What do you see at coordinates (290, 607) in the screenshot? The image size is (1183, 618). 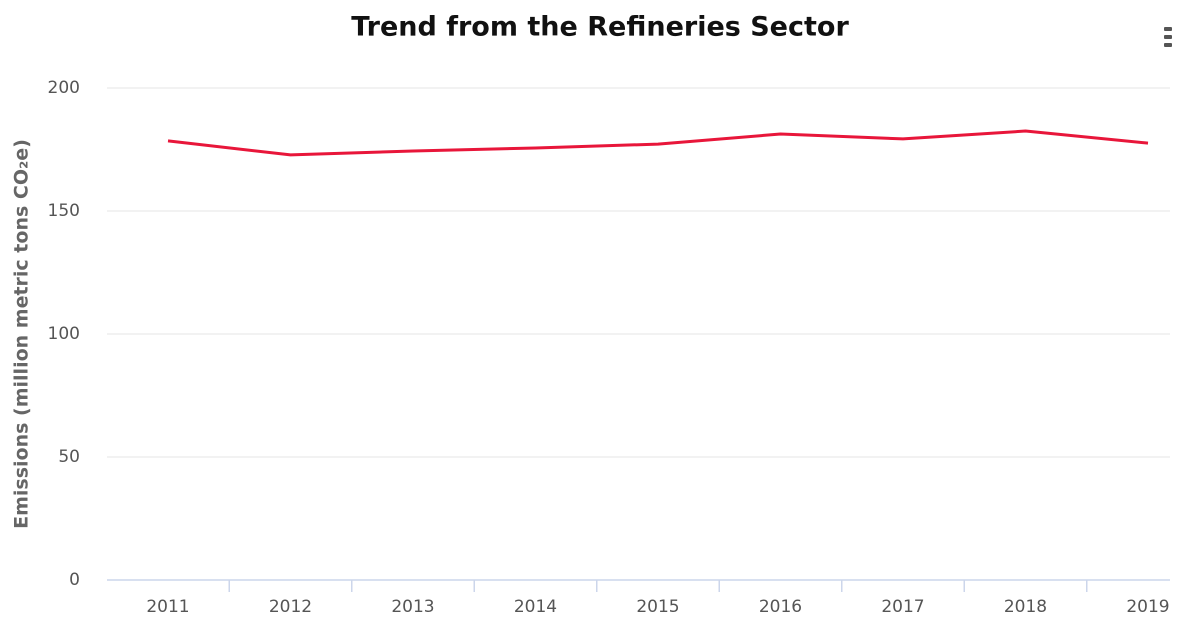 I see `x-tick-label: 2012` at bounding box center [290, 607].